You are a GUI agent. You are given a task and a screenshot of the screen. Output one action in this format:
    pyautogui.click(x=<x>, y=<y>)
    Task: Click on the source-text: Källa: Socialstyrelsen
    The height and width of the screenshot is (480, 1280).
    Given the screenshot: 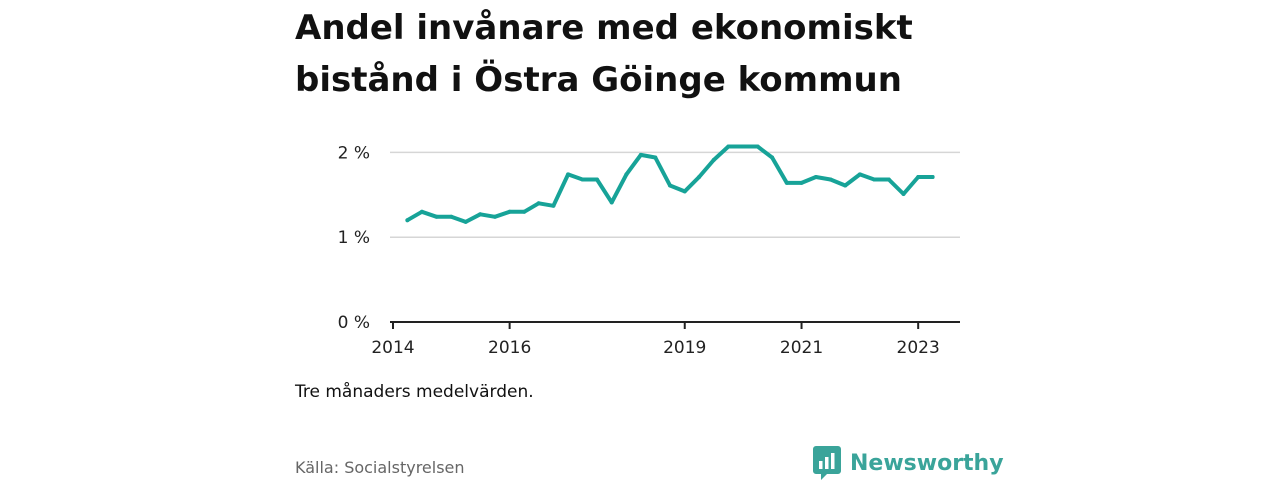 What is the action you would take?
    pyautogui.click(x=380, y=467)
    